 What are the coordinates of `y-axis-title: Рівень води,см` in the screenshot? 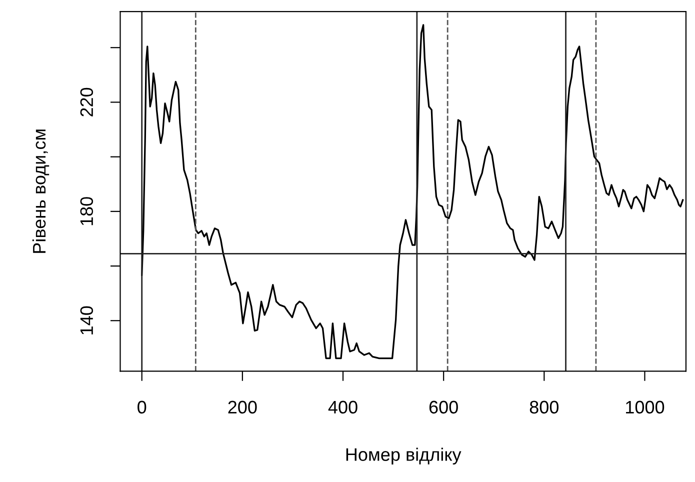 It's located at (41, 191).